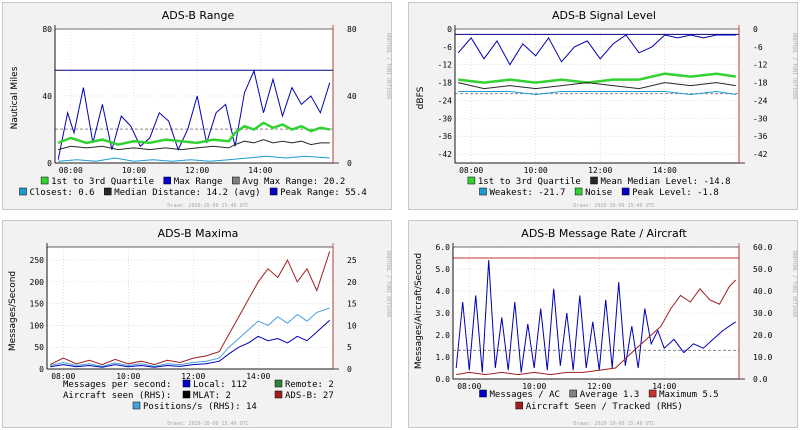  I want to click on y-tick-label: 150, so click(37, 304).